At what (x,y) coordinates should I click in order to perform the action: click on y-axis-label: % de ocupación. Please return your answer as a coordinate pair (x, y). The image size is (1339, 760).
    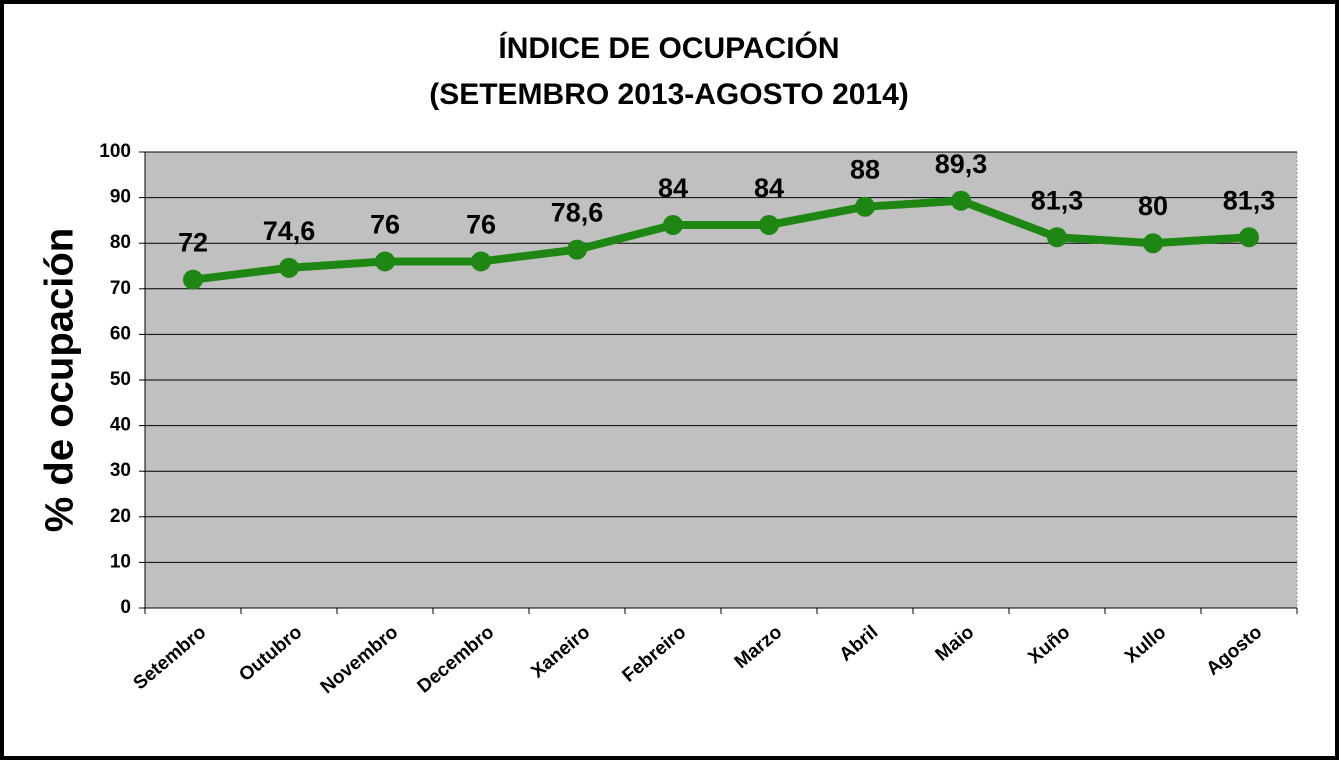
    Looking at the image, I should click on (60, 380).